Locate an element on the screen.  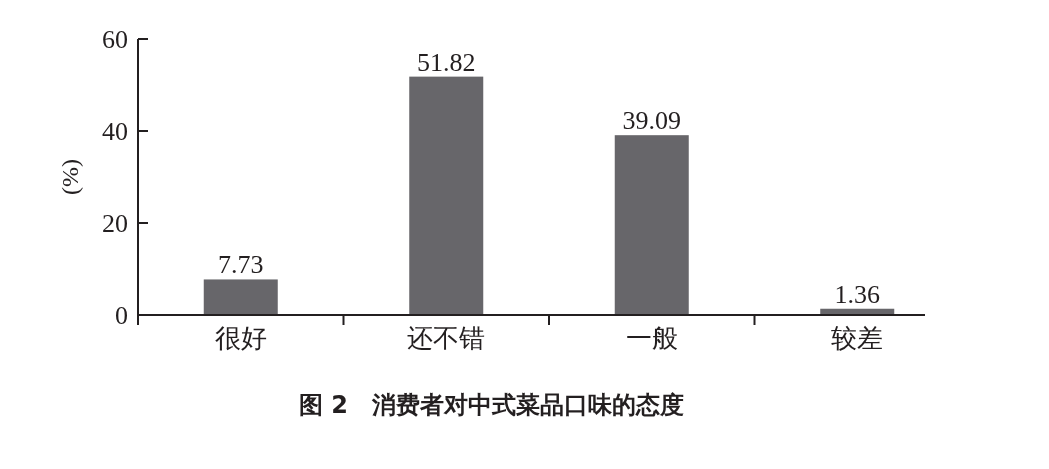
x-tick-label: 还不错 is located at coordinates (446, 338).